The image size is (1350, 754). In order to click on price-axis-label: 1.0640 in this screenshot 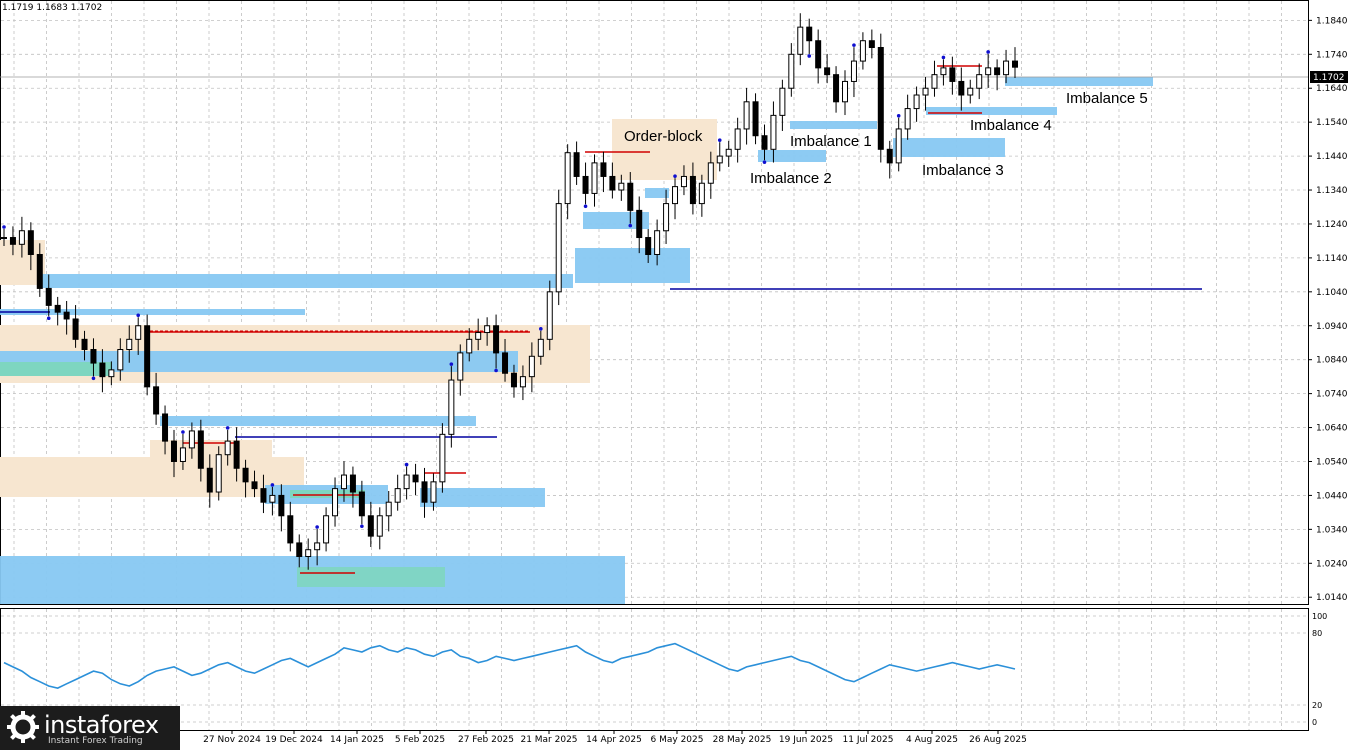, I will do `click(1332, 429)`.